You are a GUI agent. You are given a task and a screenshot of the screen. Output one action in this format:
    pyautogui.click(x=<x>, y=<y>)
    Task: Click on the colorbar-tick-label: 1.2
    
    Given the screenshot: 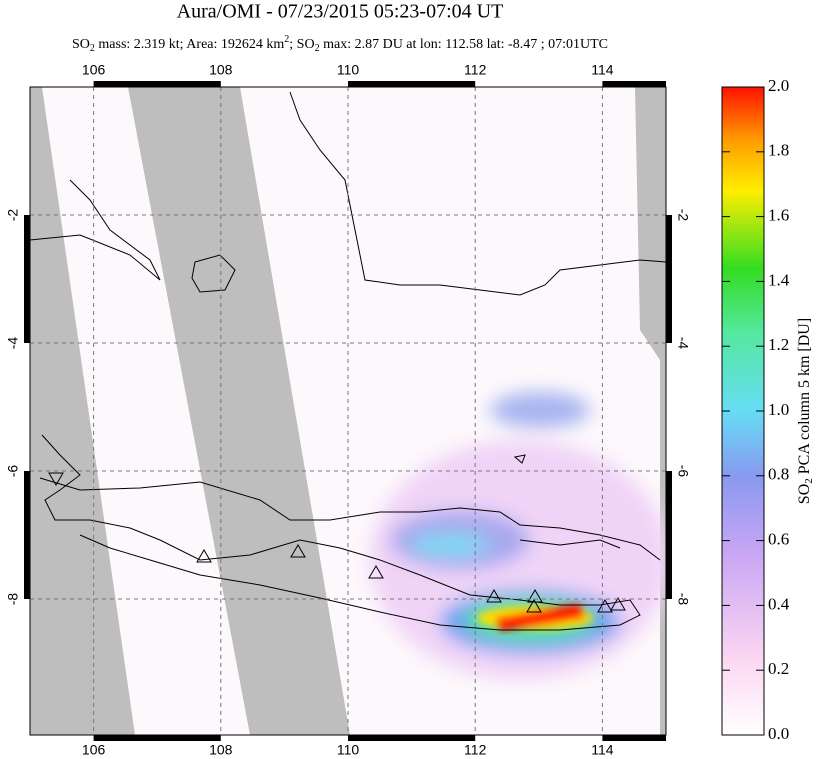 What is the action you would take?
    pyautogui.click(x=778, y=344)
    